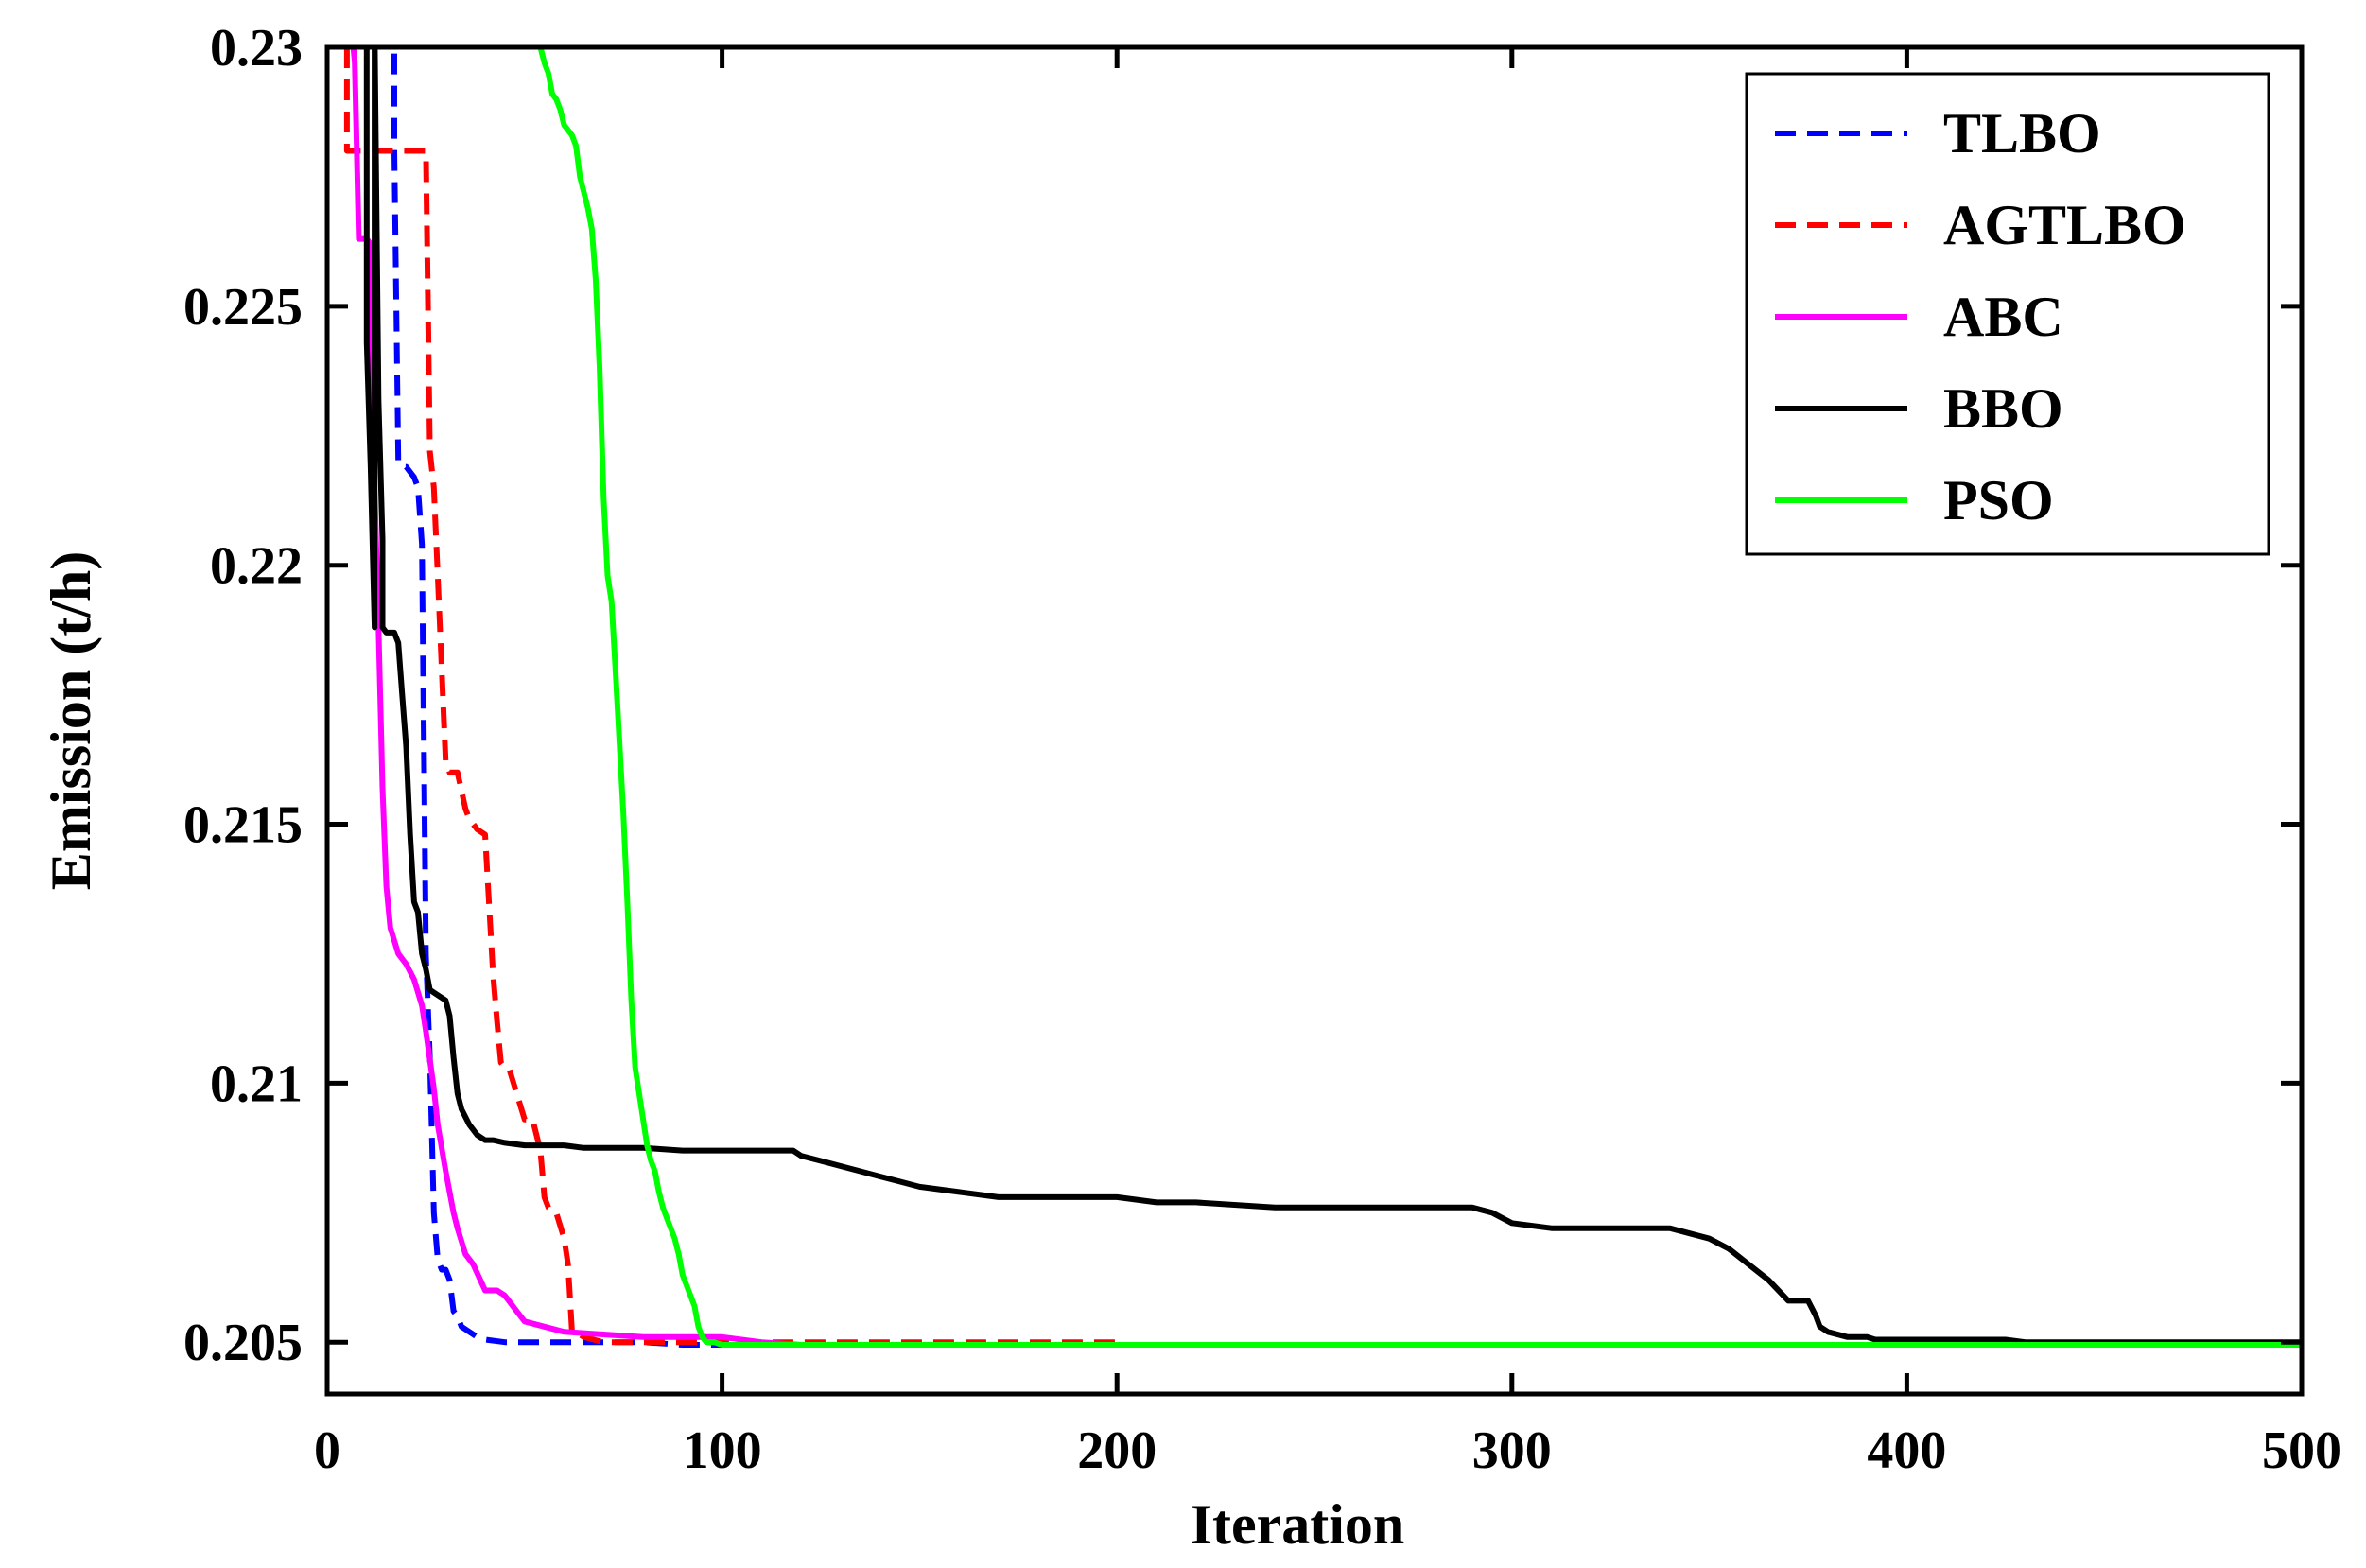 This screenshot has height=1568, width=2366. What do you see at coordinates (2003, 409) in the screenshot?
I see `legend-label-bbo: BBO` at bounding box center [2003, 409].